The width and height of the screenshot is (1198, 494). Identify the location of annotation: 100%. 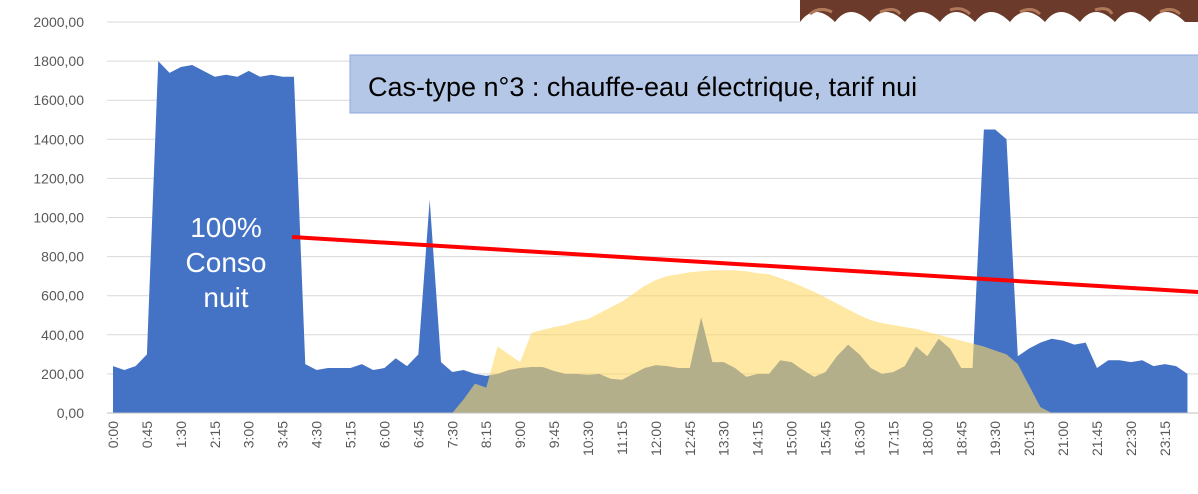
(226, 227).